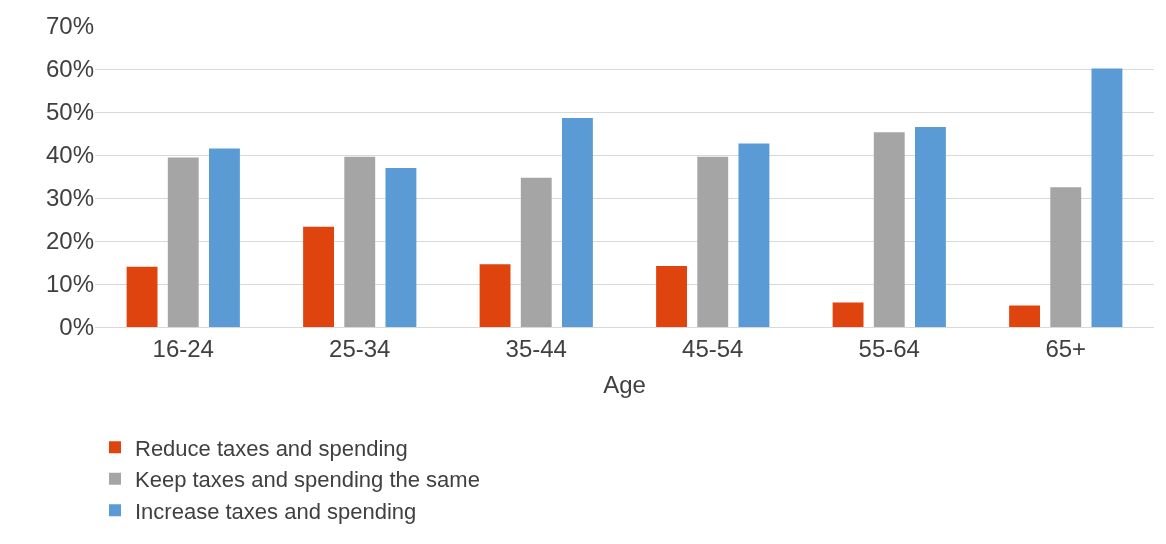  I want to click on x-tick-label: 16-24, so click(183, 348).